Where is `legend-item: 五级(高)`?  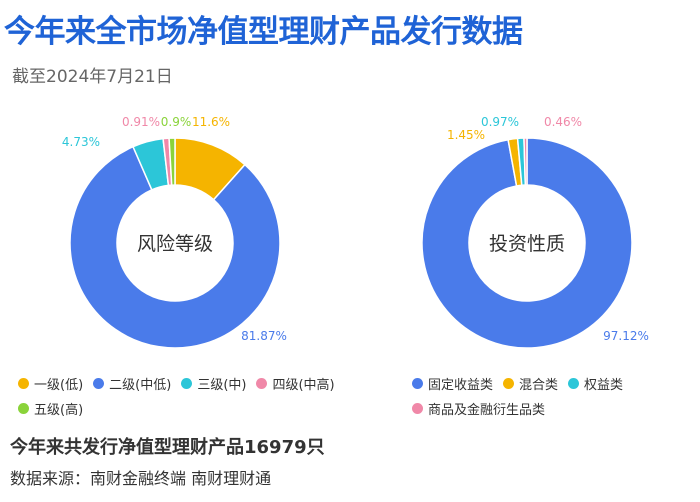 legend-item: 五级(高) is located at coordinates (50, 408).